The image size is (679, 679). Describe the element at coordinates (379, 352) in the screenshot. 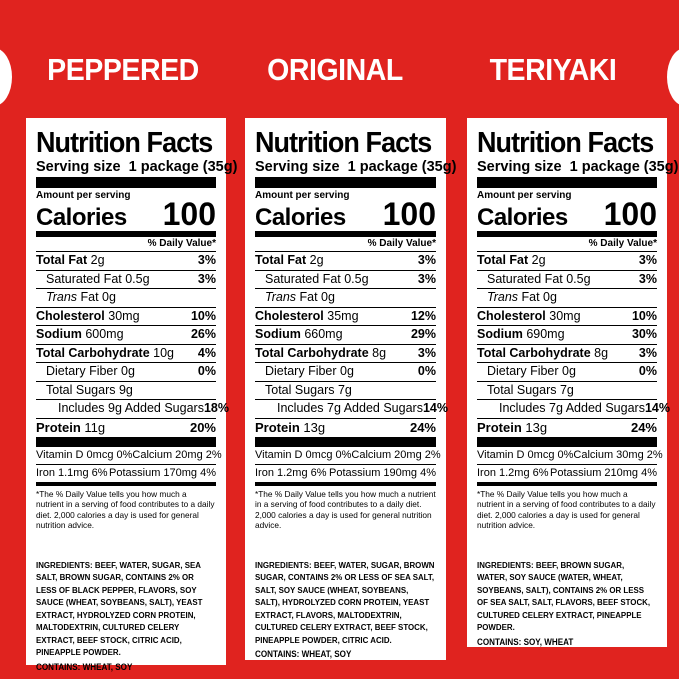

I see `carb-amt: 8g` at that location.